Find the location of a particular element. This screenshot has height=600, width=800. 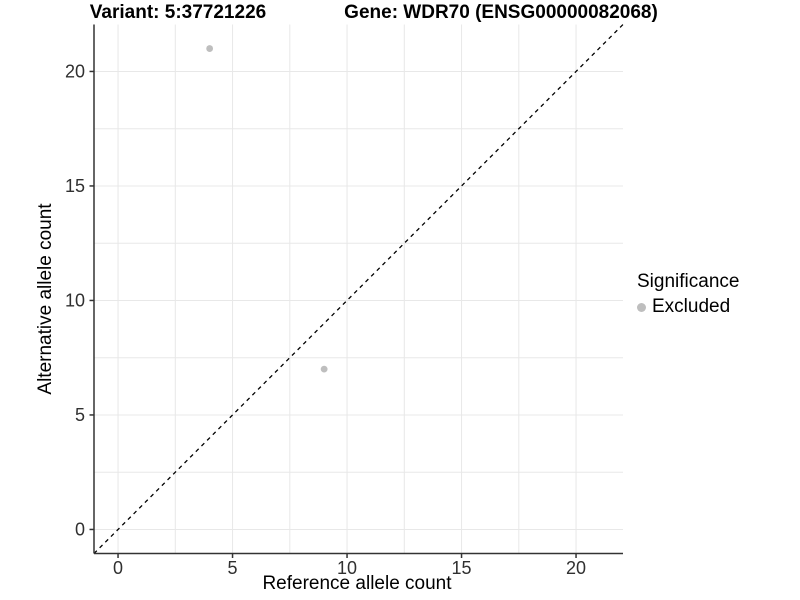

x-tick-label: 0 is located at coordinates (118, 568).